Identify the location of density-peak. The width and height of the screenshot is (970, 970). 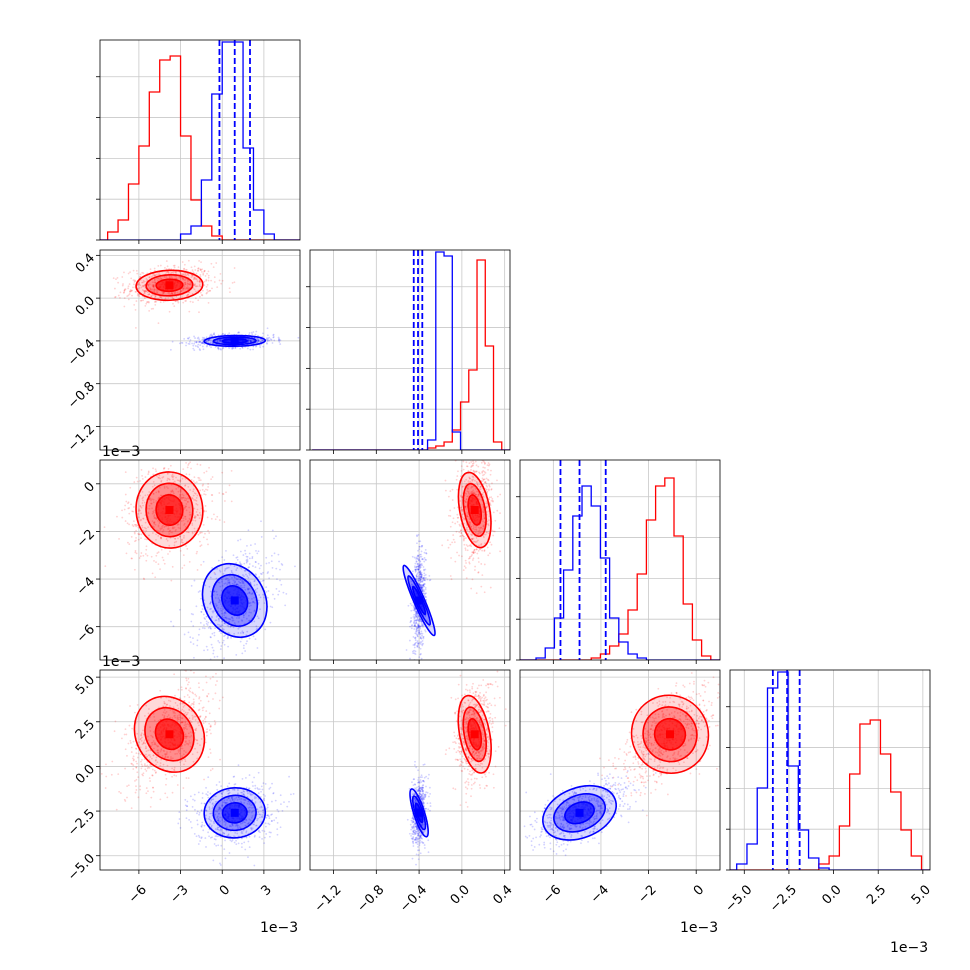
(169, 285).